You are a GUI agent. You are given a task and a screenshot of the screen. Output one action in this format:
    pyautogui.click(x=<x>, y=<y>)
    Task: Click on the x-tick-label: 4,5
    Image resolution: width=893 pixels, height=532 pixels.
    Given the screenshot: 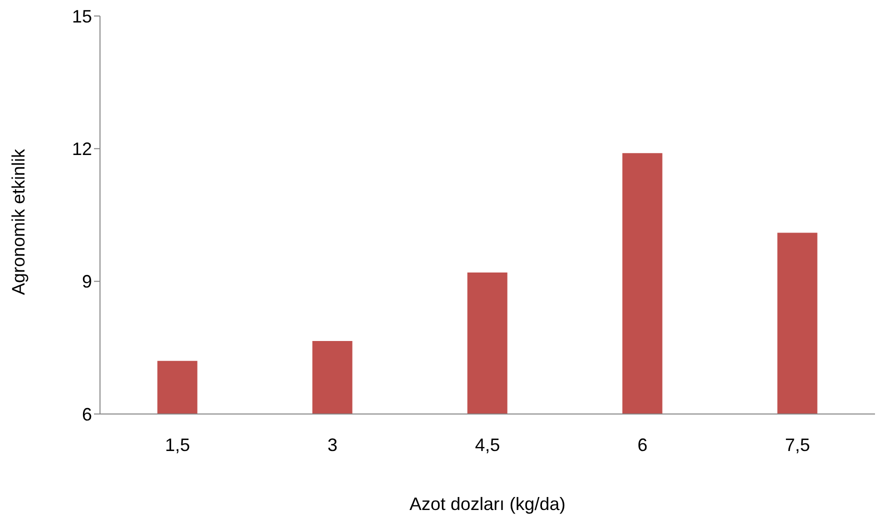 What is the action you would take?
    pyautogui.click(x=487, y=444)
    